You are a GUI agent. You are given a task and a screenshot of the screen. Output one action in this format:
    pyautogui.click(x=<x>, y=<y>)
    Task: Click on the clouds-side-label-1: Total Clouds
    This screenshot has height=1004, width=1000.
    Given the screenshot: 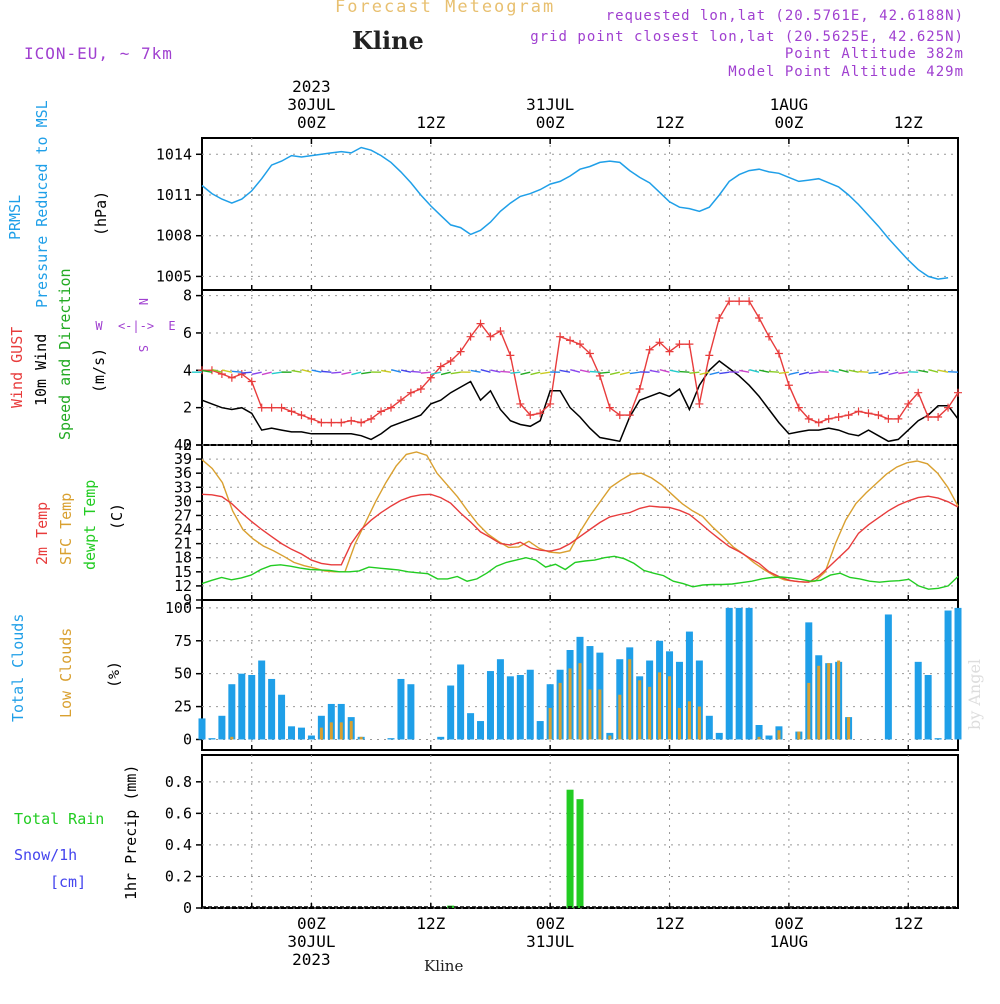 What is the action you would take?
    pyautogui.click(x=18, y=668)
    